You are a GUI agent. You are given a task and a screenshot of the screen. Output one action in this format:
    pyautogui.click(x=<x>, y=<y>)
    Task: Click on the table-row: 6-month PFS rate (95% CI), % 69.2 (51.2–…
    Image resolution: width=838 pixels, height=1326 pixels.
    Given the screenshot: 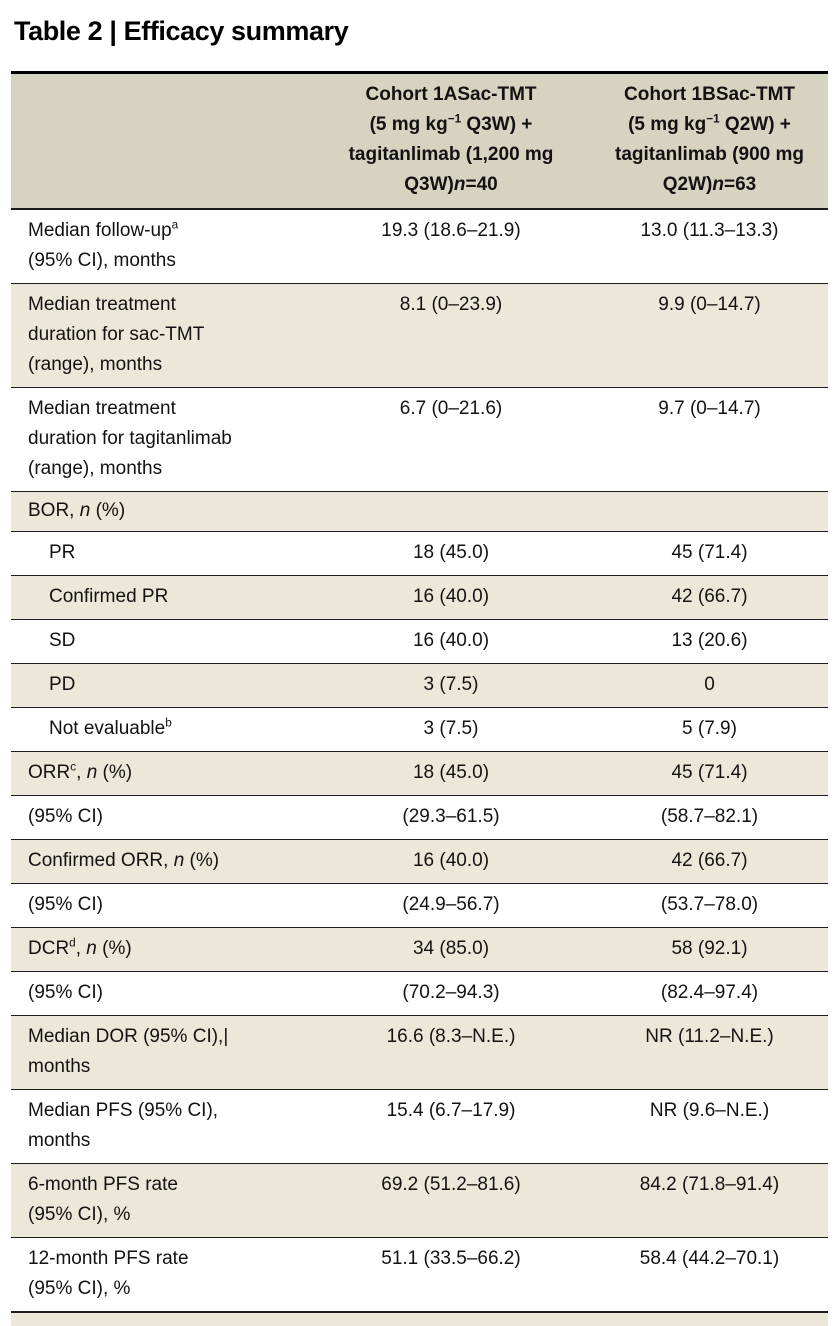 What is the action you would take?
    pyautogui.click(x=419, y=1200)
    